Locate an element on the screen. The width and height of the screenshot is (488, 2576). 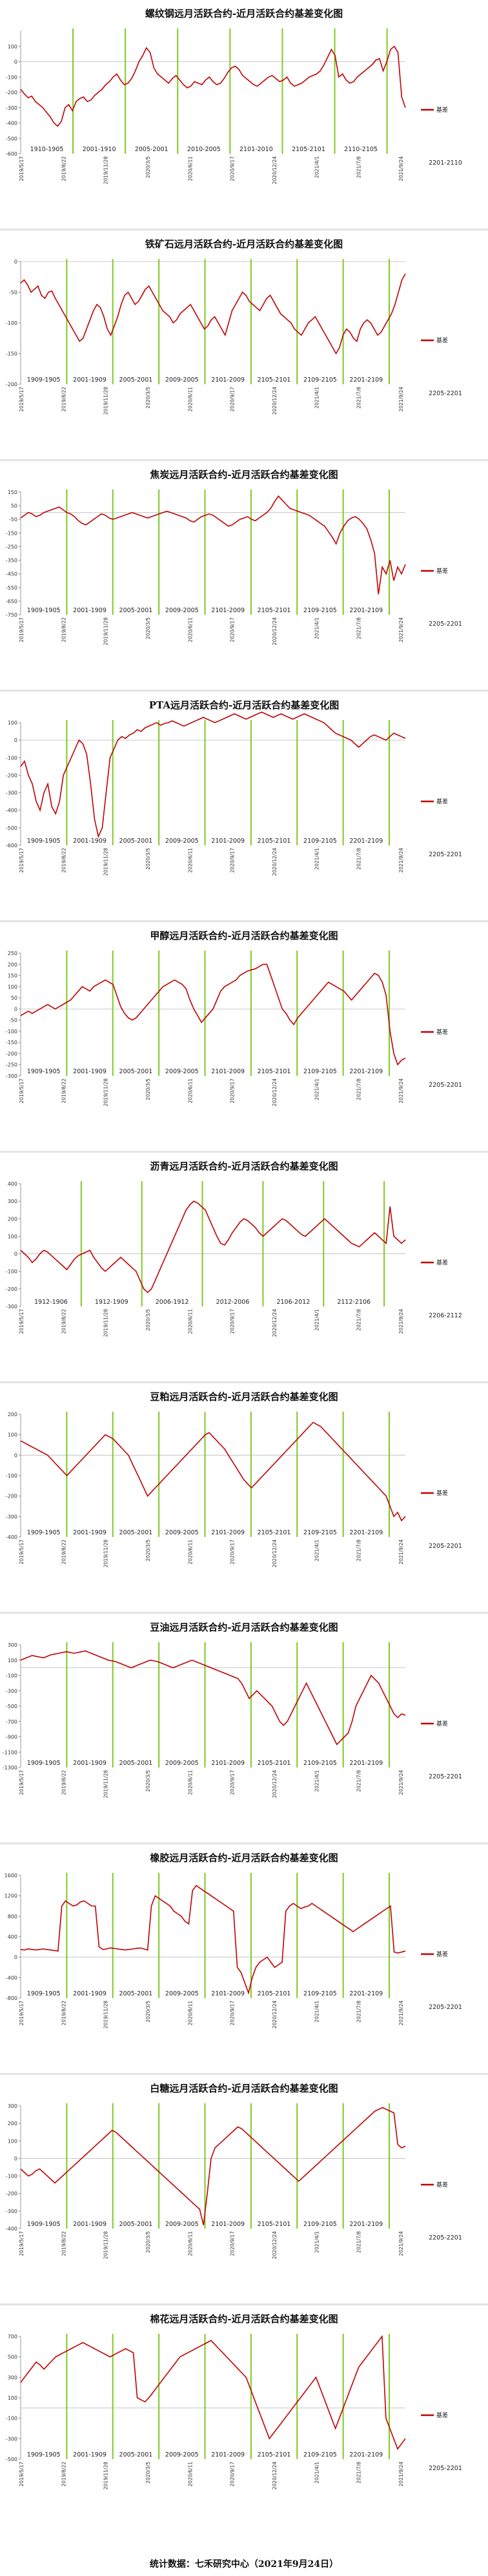
x-tick-label: 2020/6/11 is located at coordinates (190, 399).